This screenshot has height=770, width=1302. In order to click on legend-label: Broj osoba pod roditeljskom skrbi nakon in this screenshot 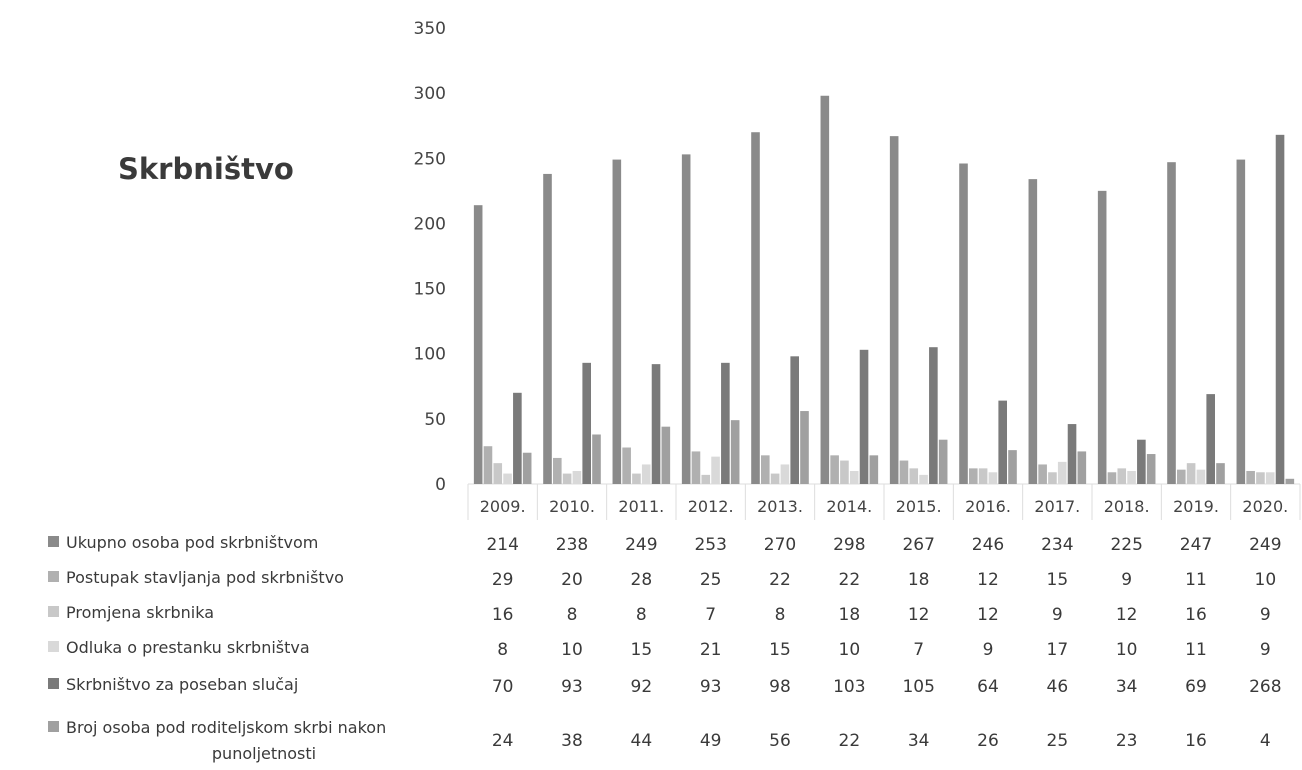, I will do `click(226, 727)`.